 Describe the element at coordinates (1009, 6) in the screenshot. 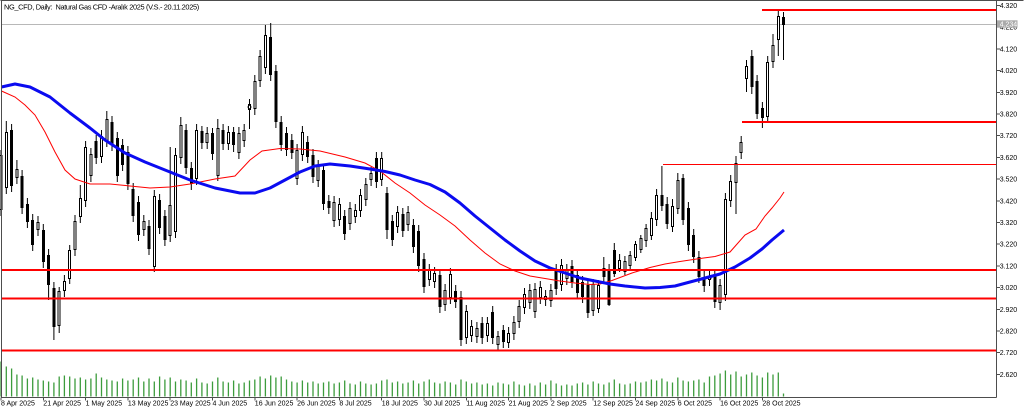

I see `svg-text: 4.320` at that location.